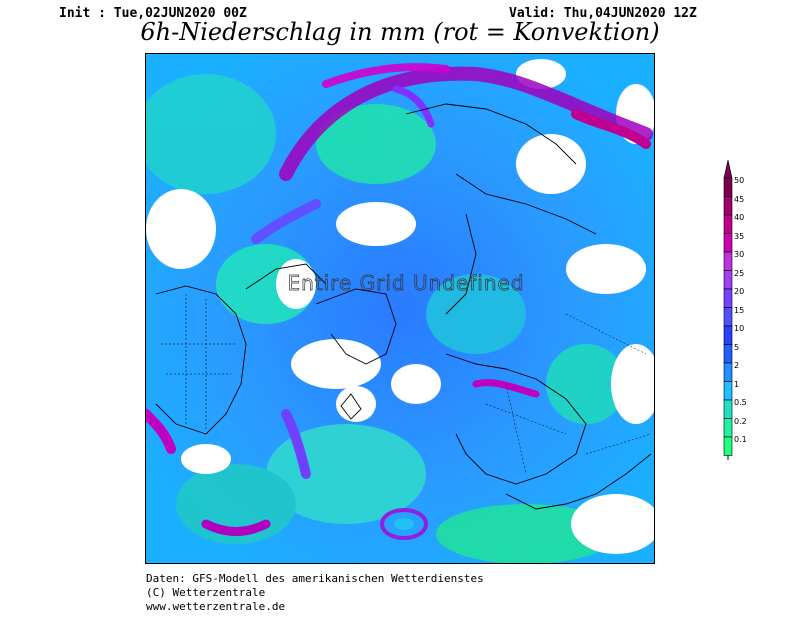  I want to click on chart-title: 6h-Niederschlag in mm (rot = Konvektion), so click(400, 32).